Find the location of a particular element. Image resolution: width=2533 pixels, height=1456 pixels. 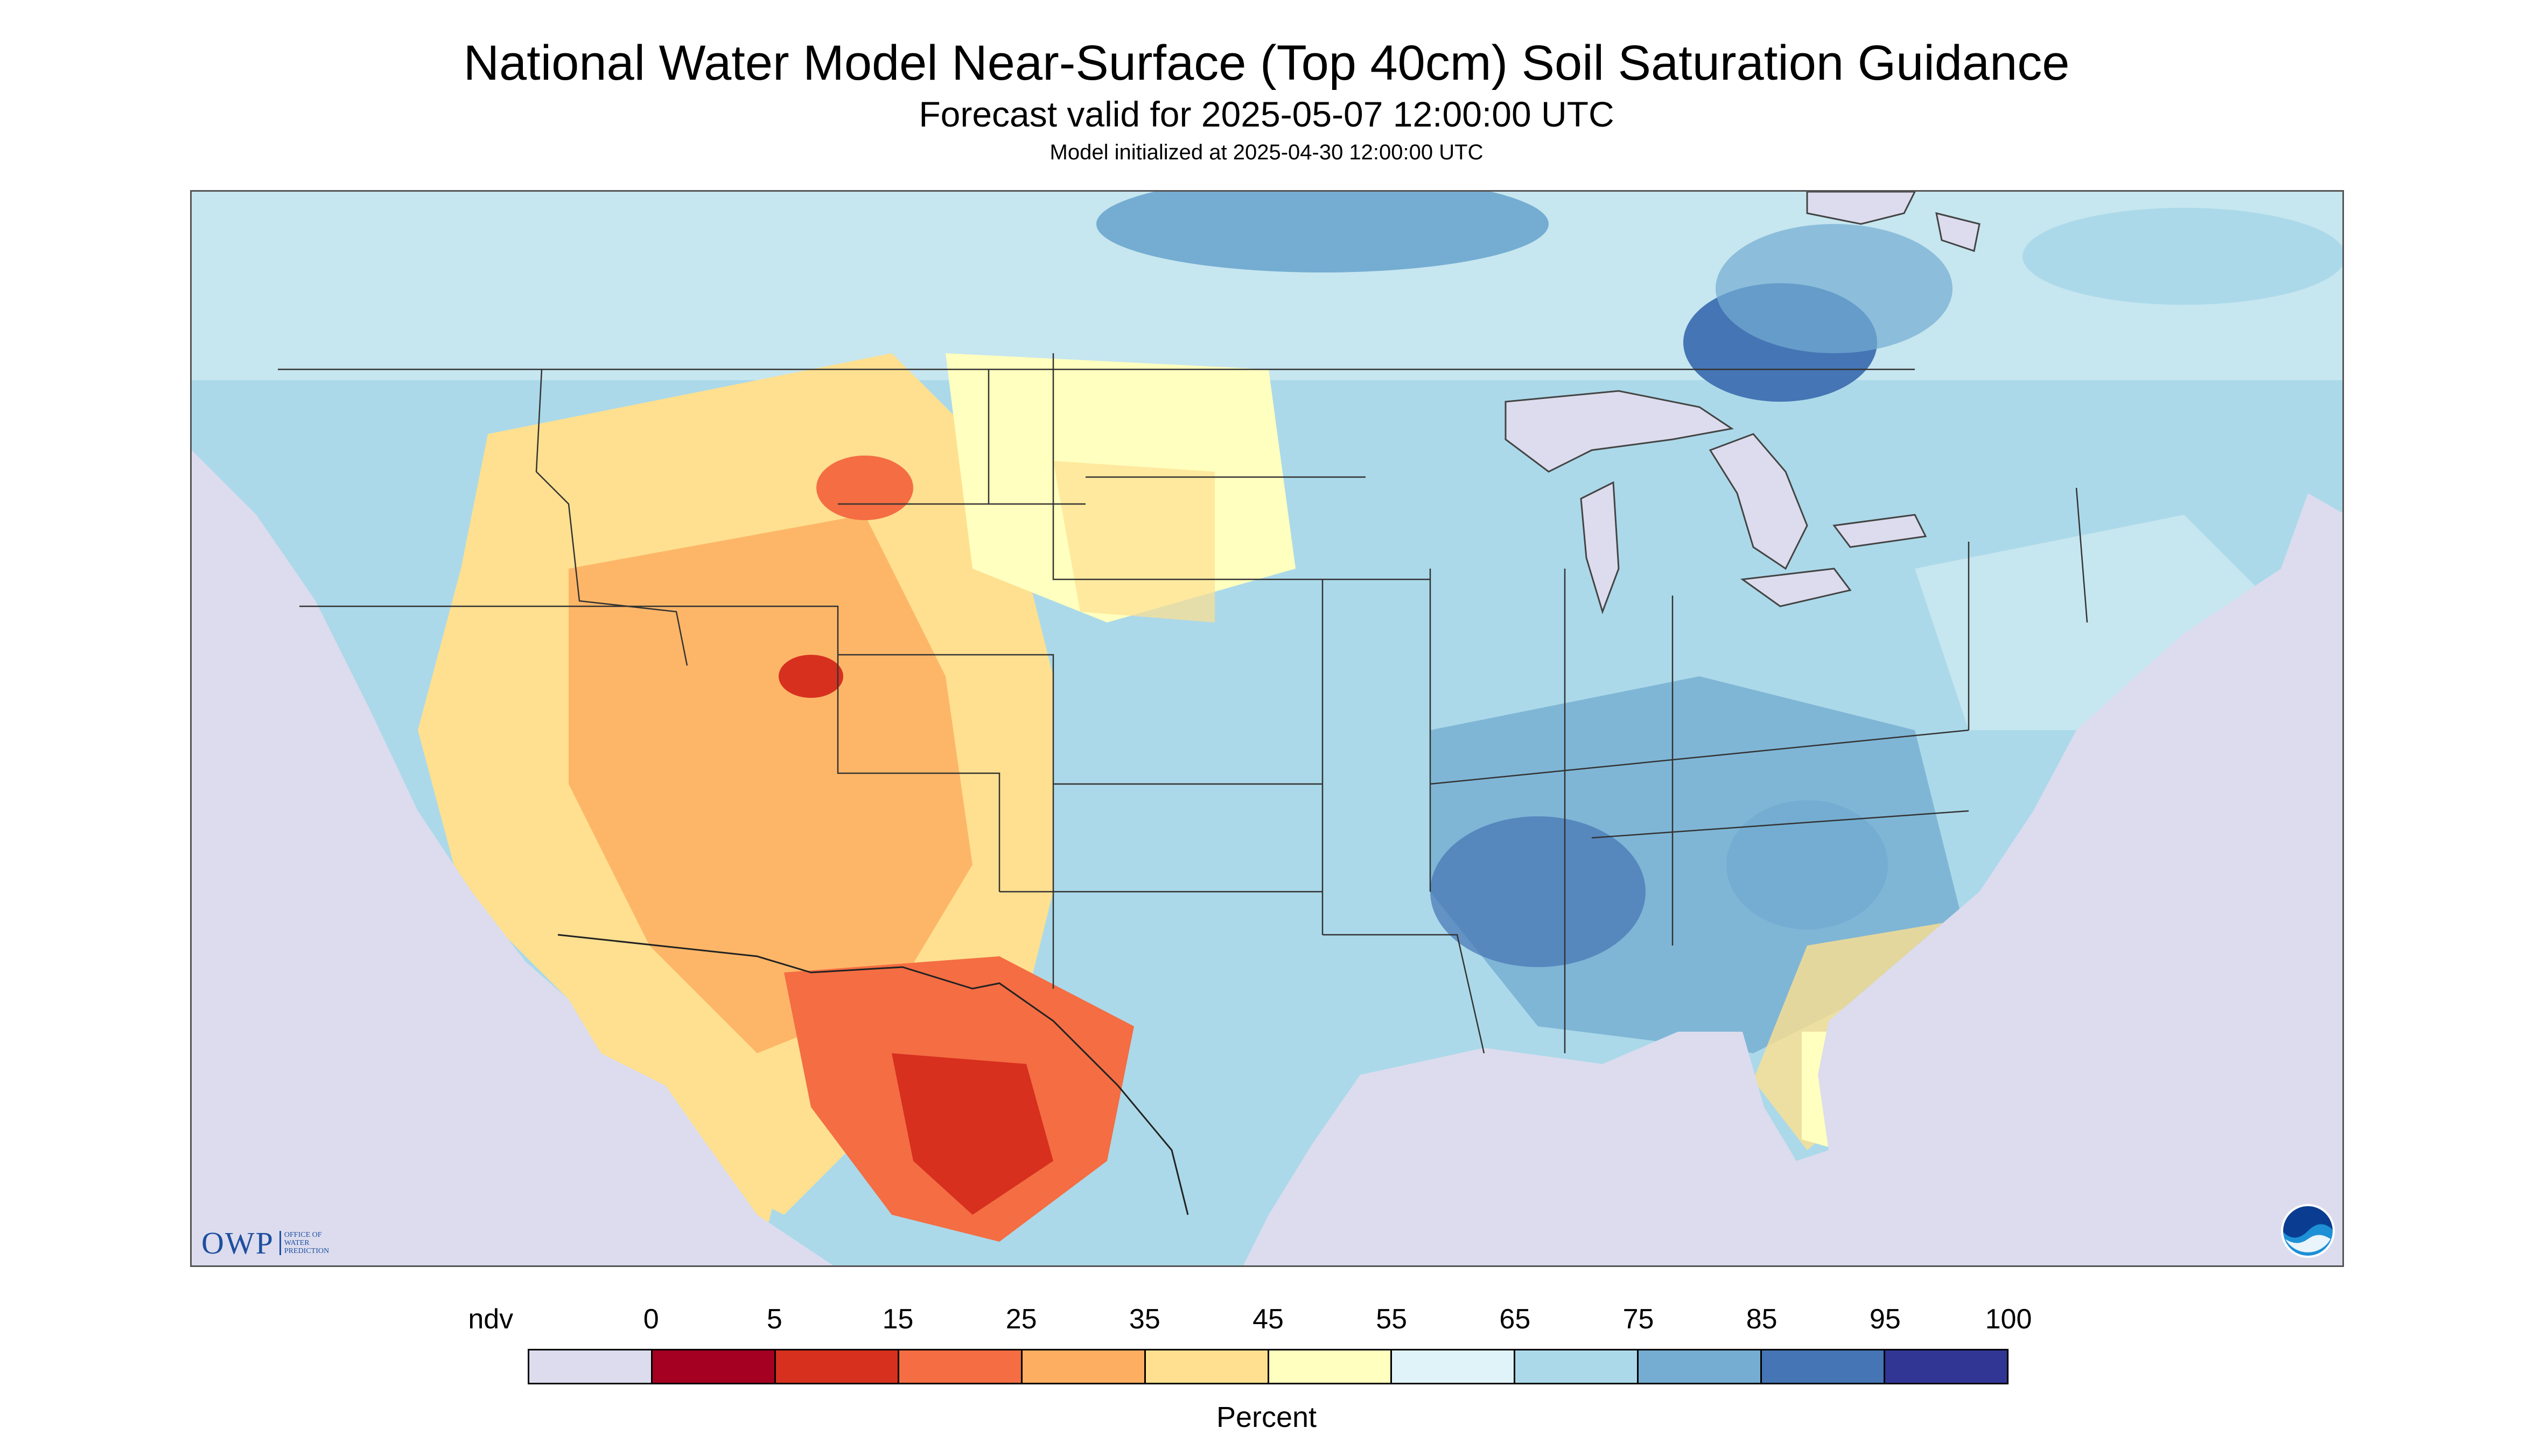

noaa-logo is located at coordinates (2308, 1231).